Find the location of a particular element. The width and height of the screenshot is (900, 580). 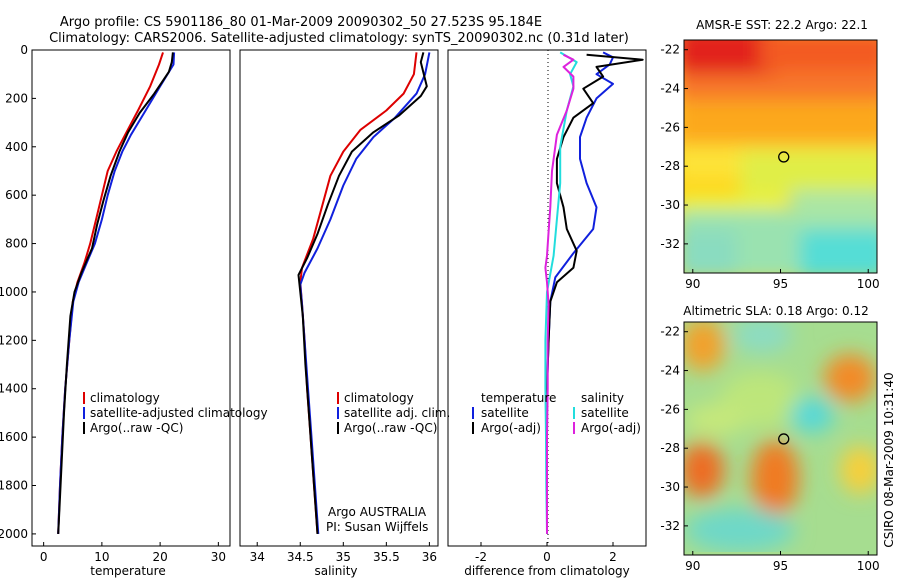

legend-label-satellite-adj: satellite adj. clim. is located at coordinates (397, 413).